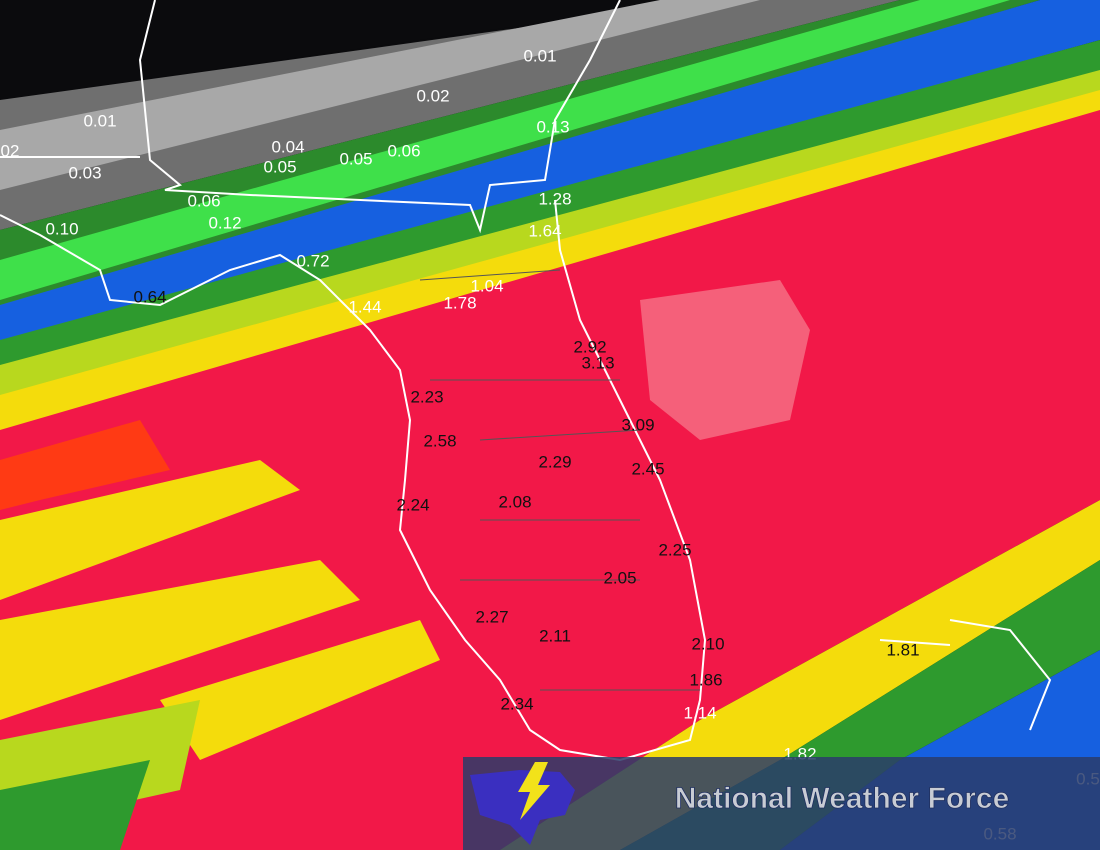 Image resolution: width=1100 pixels, height=850 pixels. What do you see at coordinates (552, 126) in the screenshot?
I see `value-label: 0.13` at bounding box center [552, 126].